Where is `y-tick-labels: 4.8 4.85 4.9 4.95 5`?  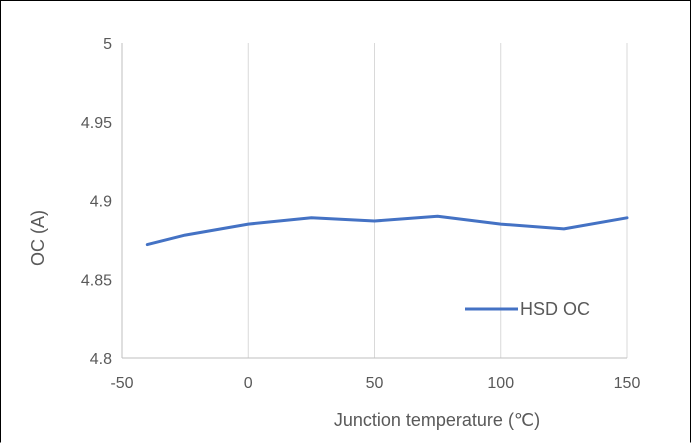
y-tick-labels: 4.8 4.85 4.9 4.95 5 is located at coordinates (96, 202).